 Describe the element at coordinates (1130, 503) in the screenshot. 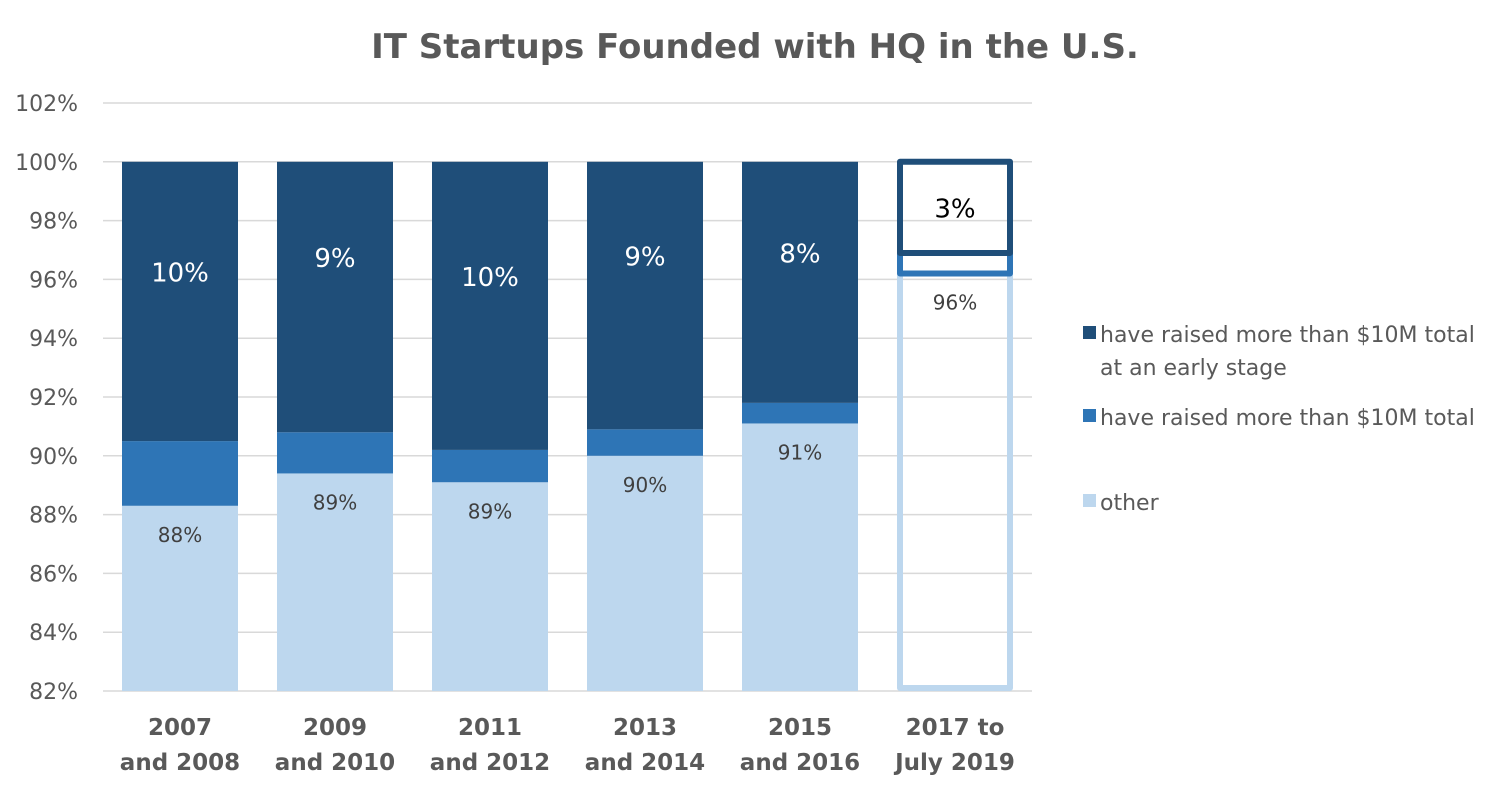

I see `legend-label: other` at that location.